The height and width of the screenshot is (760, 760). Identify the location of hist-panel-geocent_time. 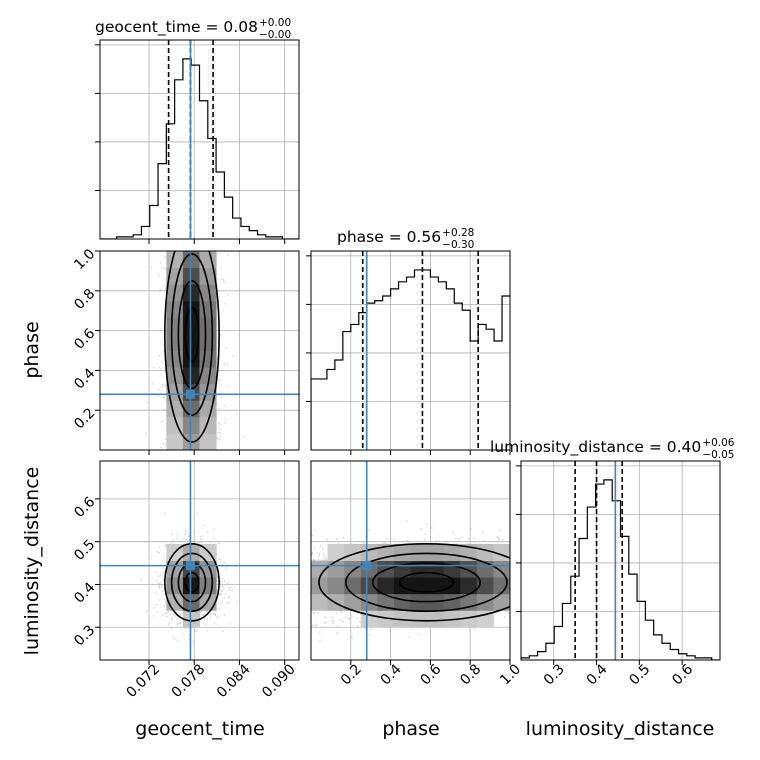
(197, 141).